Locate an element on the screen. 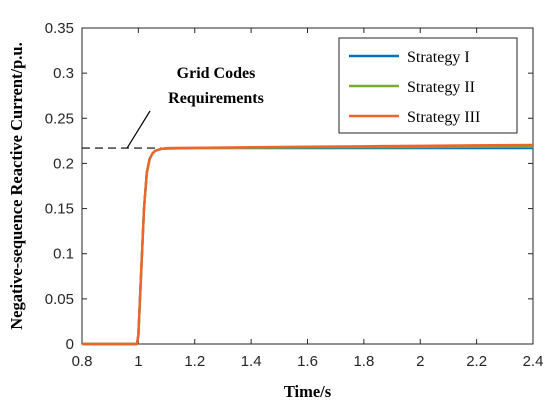 The image size is (550, 404). x-tick-label: 1.4 is located at coordinates (251, 361).